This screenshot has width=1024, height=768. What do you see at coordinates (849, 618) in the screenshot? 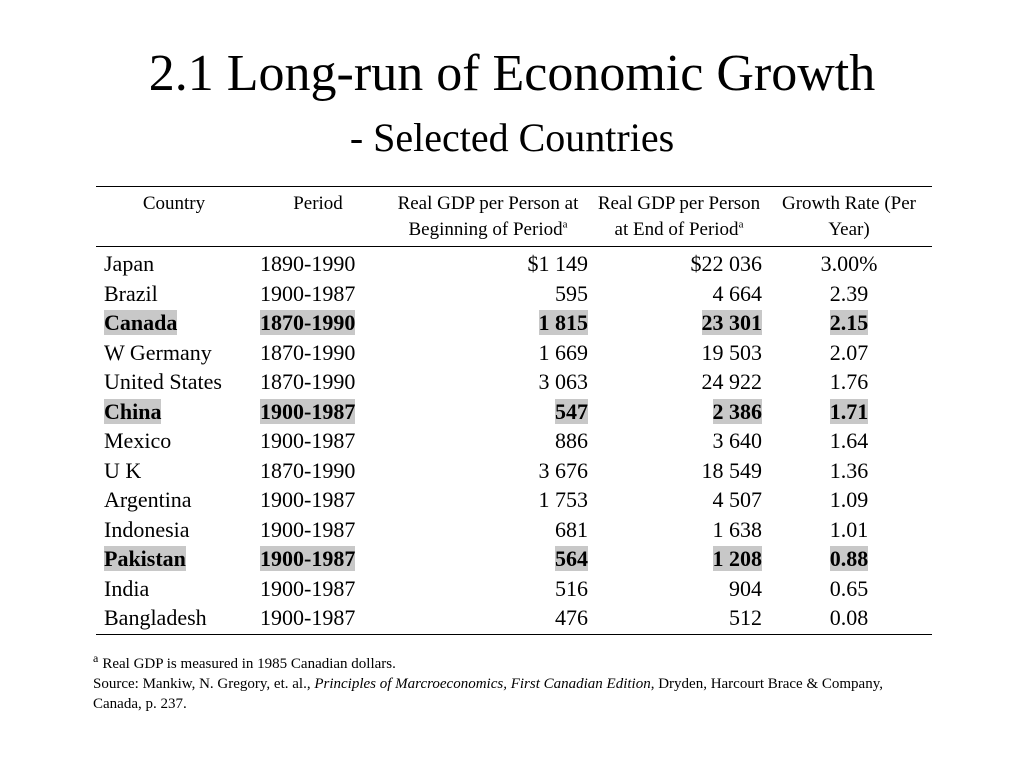
I see `cell-rate: 0.08` at bounding box center [849, 618].